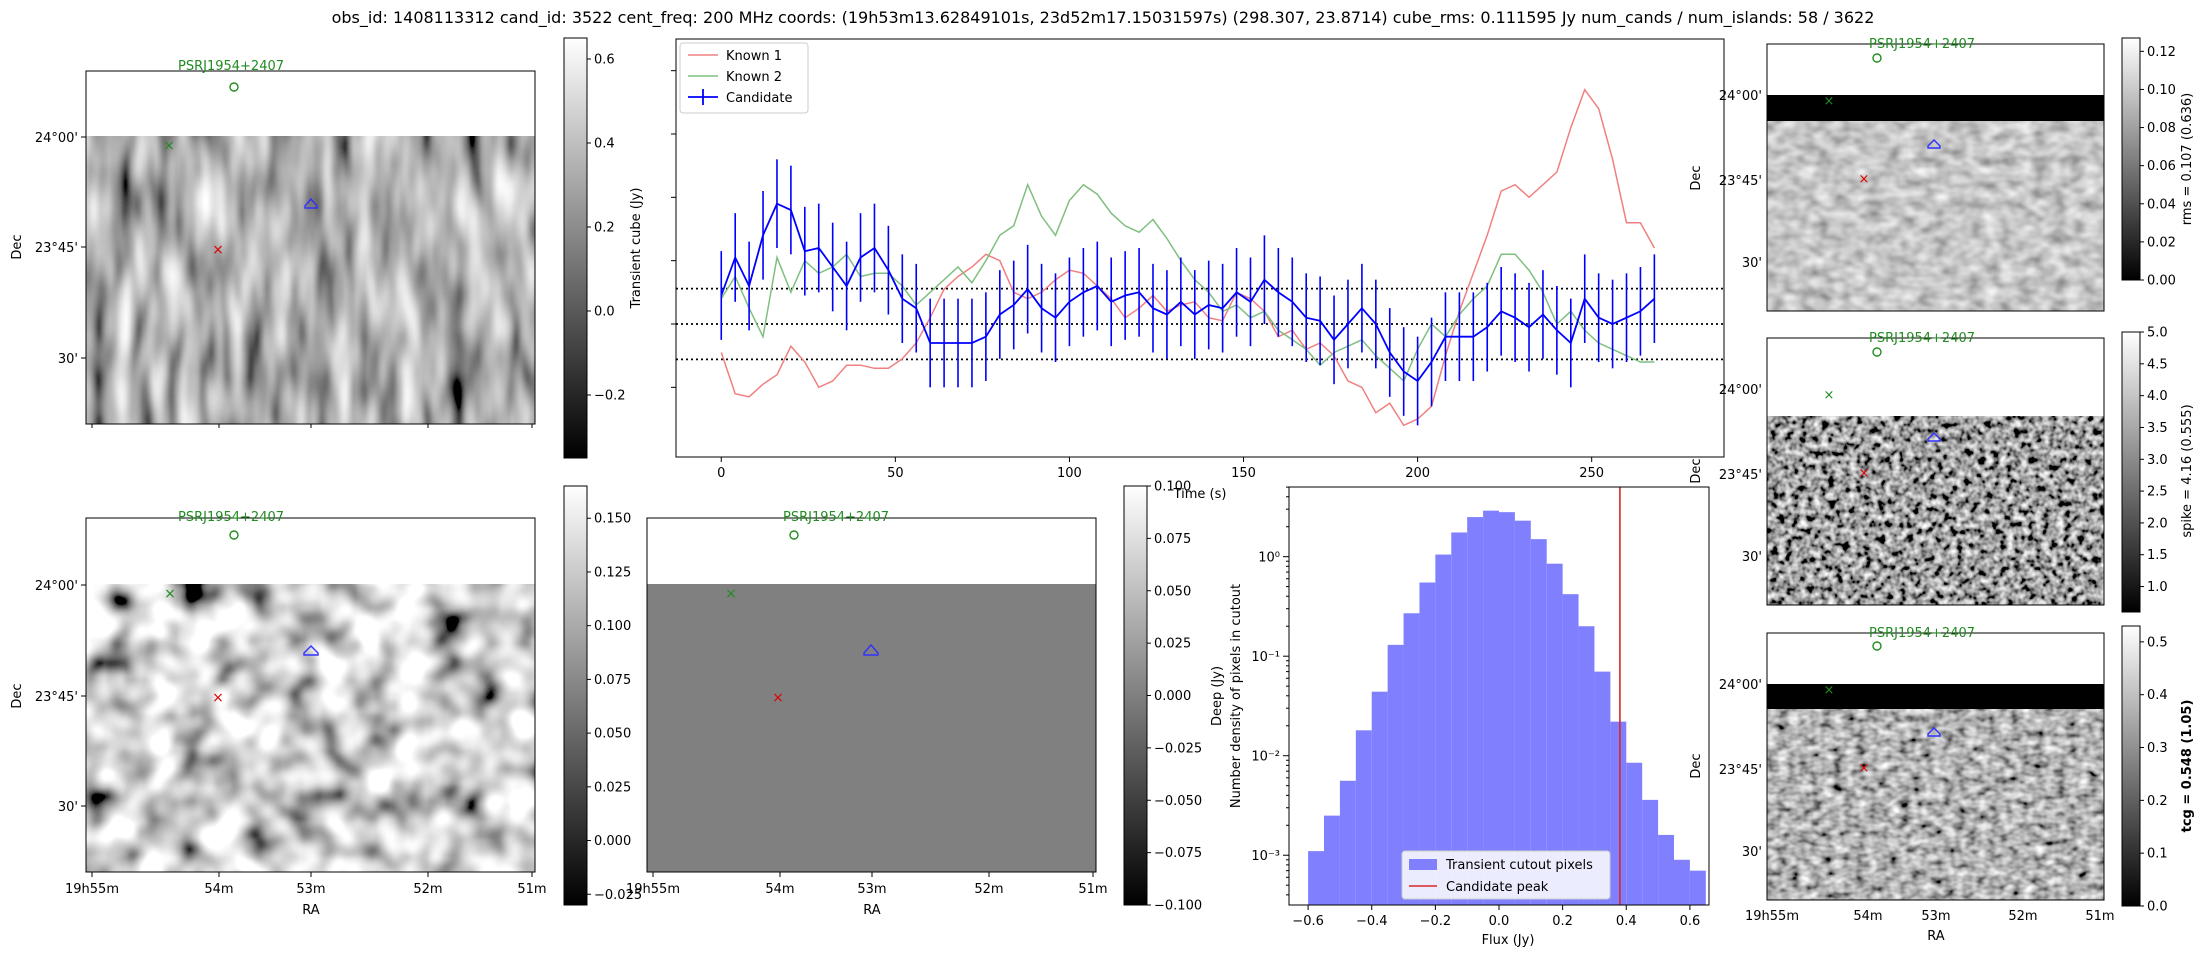  What do you see at coordinates (1740, 474) in the screenshot?
I see `spike-dec-ticks: 24°00' 23°45' 30'` at bounding box center [1740, 474].